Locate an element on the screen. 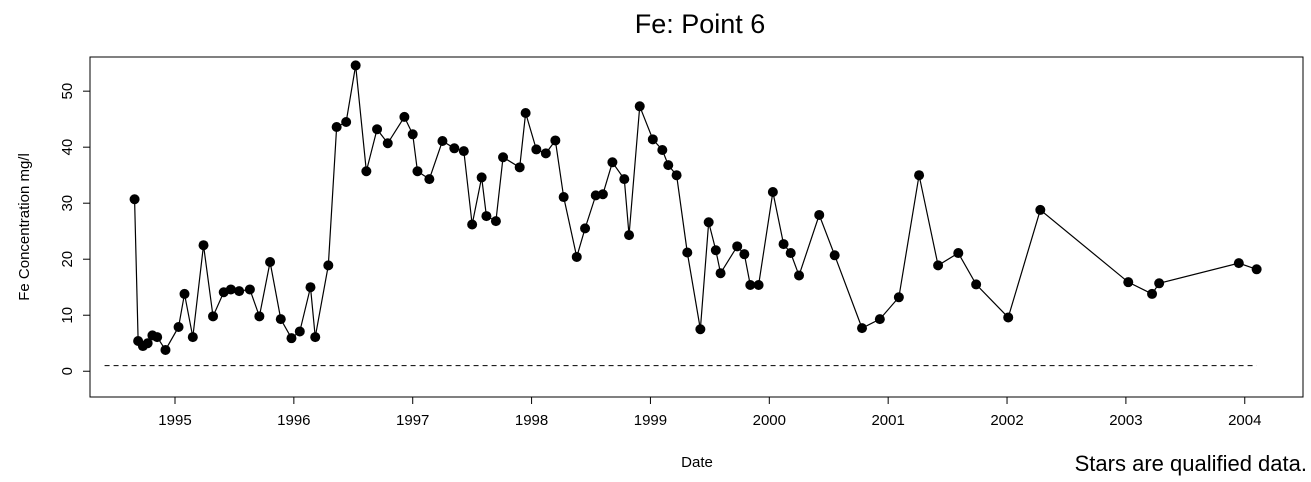 Image resolution: width=1311 pixels, height=482 pixels. chart-title: Fe: Point 6 is located at coordinates (700, 24).